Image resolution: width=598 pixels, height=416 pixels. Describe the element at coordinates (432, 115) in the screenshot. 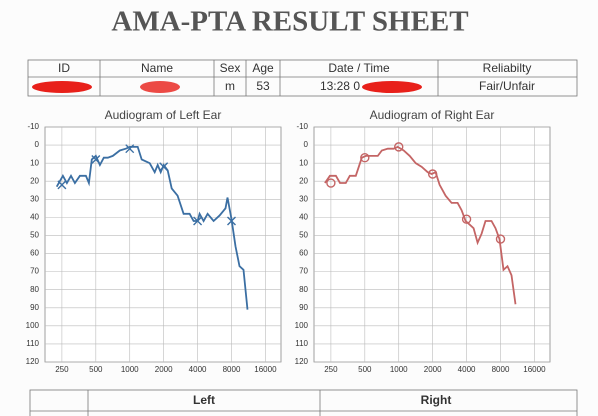

I see `chart-title: Audiogram of Right Ear` at that location.